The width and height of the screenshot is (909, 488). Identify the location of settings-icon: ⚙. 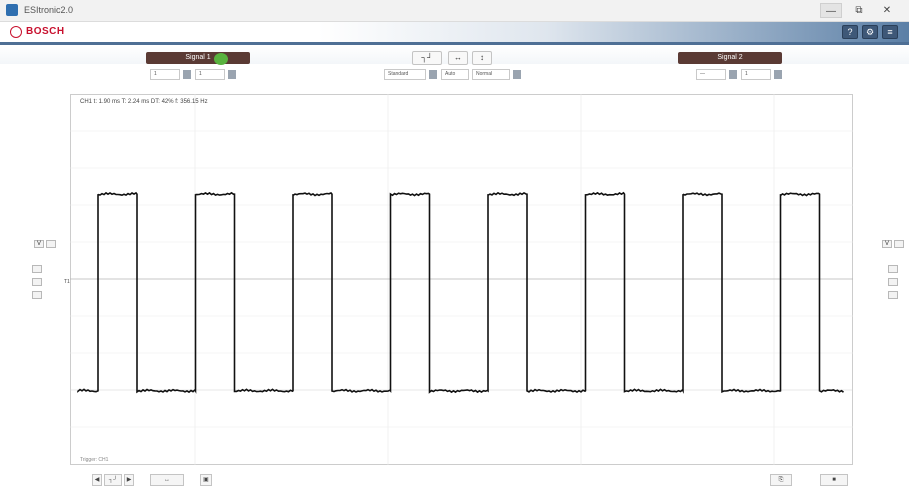
(870, 32).